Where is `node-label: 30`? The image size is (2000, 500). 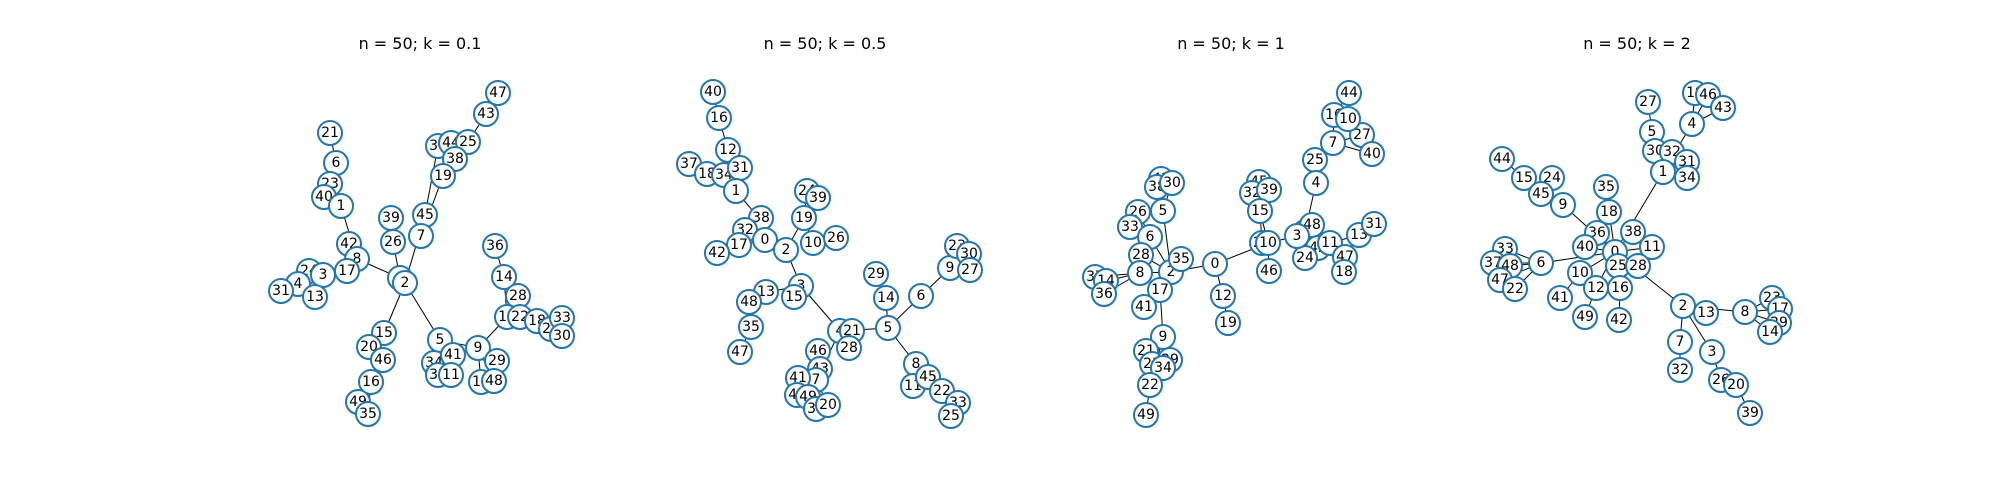 node-label: 30 is located at coordinates (562, 336).